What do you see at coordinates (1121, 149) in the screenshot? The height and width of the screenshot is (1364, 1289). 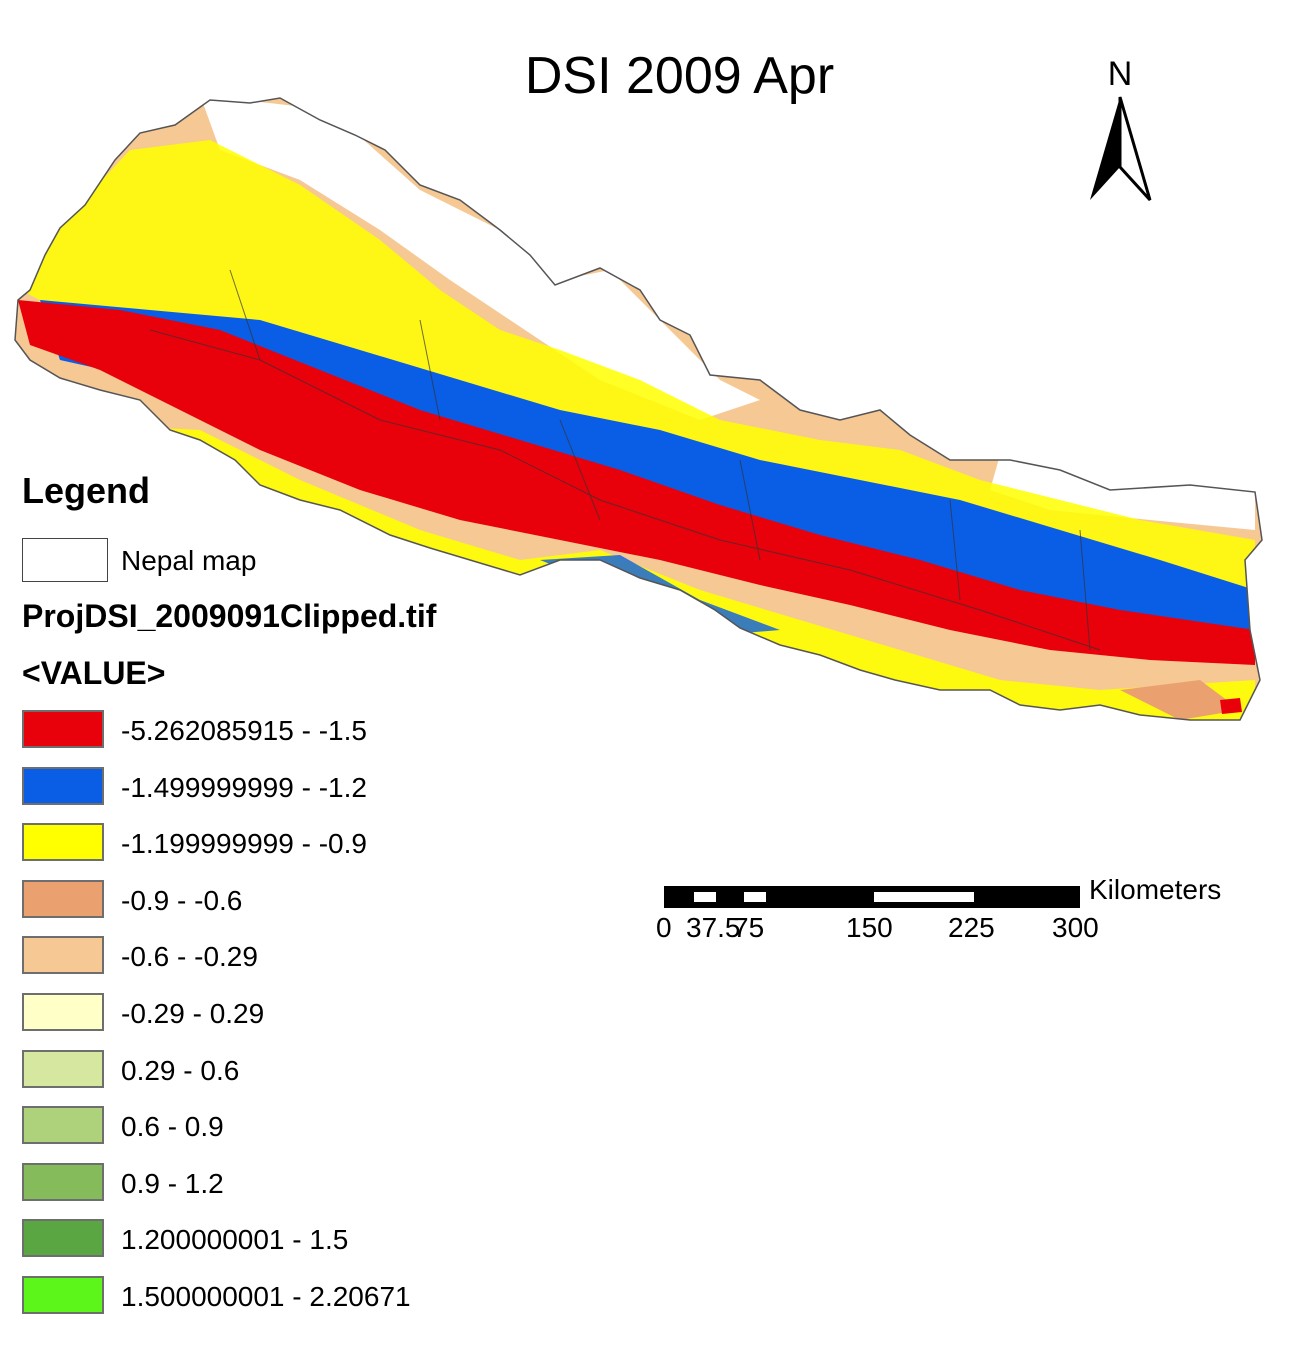 I see `north-arrow-icon` at bounding box center [1121, 149].